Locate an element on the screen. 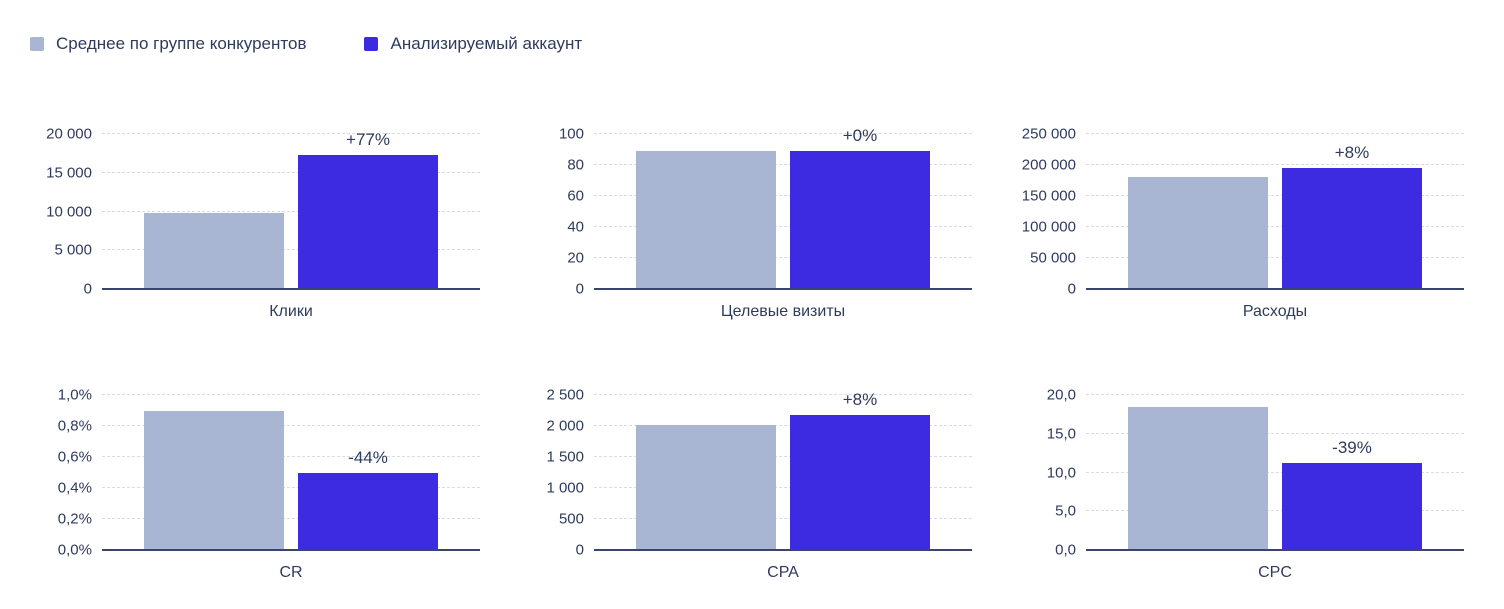  bars: +77% is located at coordinates (291, 209).